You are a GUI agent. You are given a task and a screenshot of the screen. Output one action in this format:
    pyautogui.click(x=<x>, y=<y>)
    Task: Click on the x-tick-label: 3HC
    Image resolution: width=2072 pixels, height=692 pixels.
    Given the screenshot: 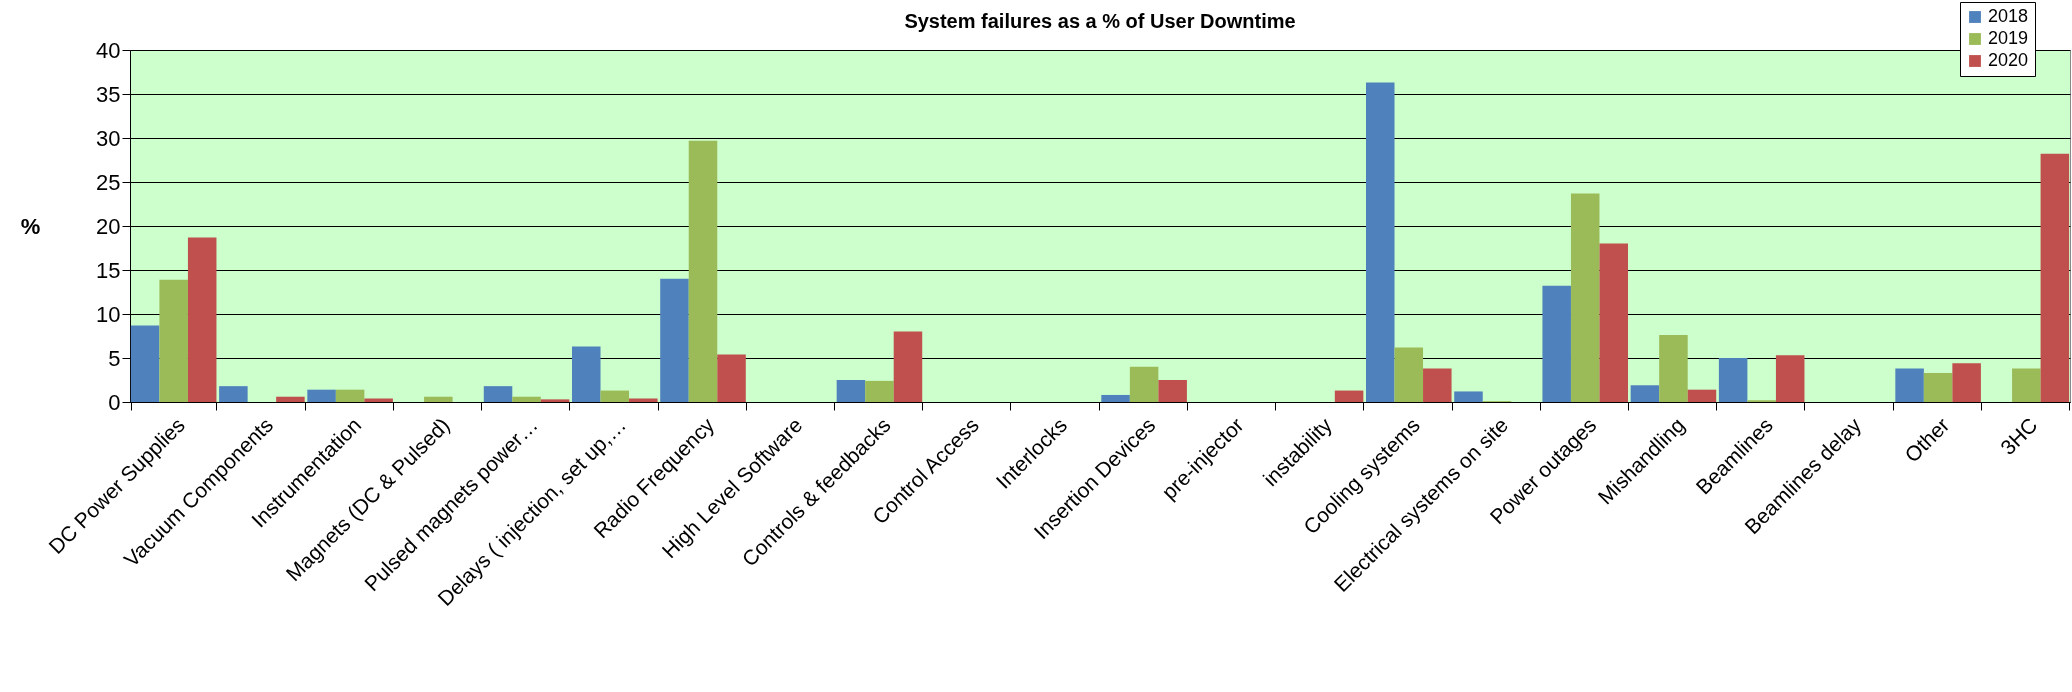 What is the action you would take?
    pyautogui.click(x=2018, y=436)
    